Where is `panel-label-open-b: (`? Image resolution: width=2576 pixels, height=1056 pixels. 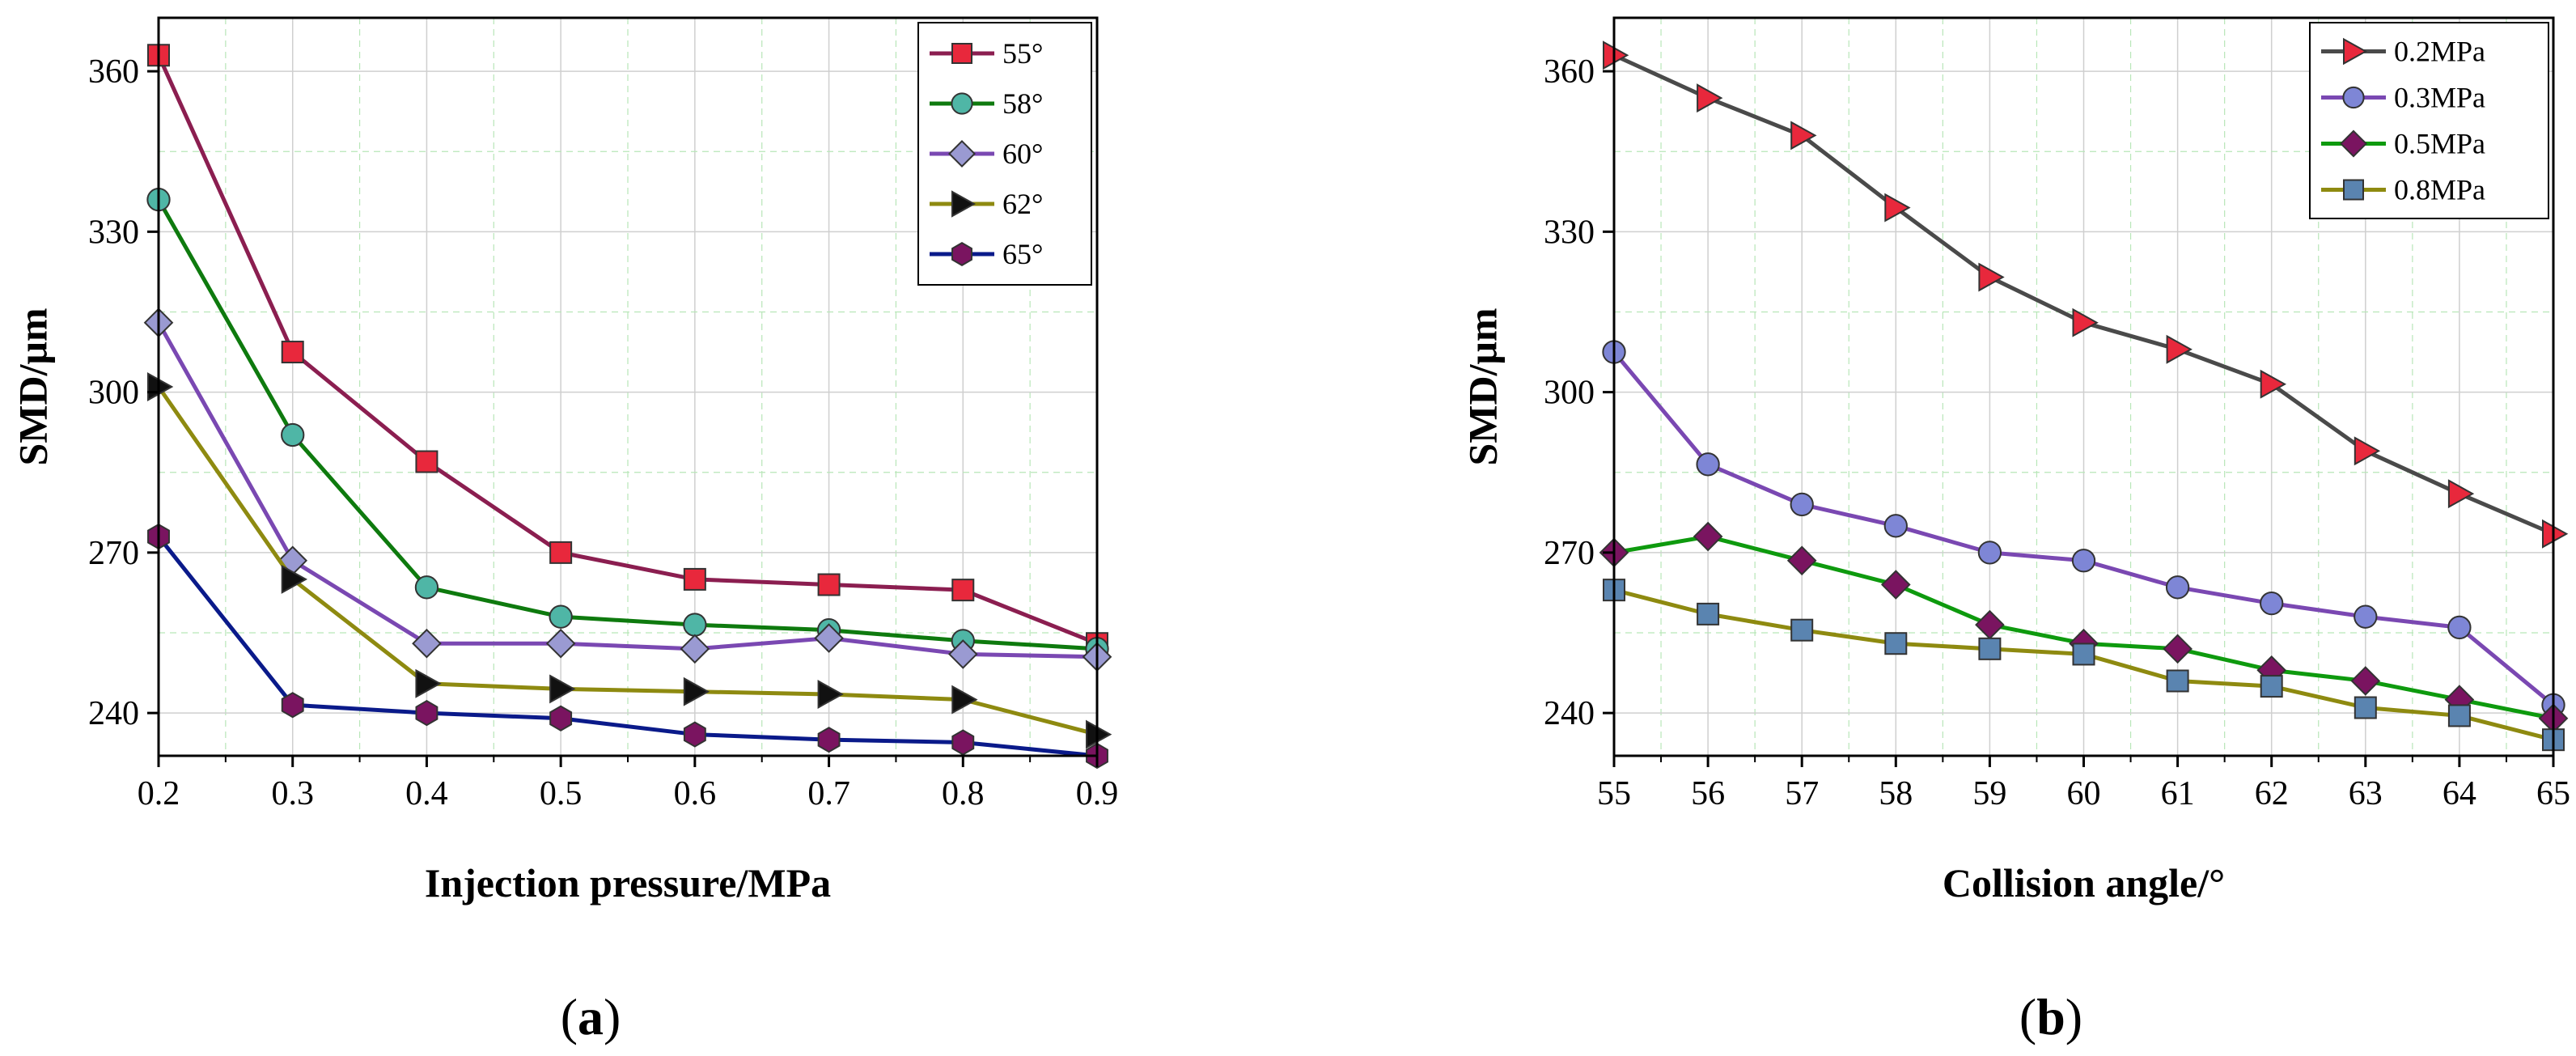 panel-label-open-b: ( is located at coordinates (2027, 1016).